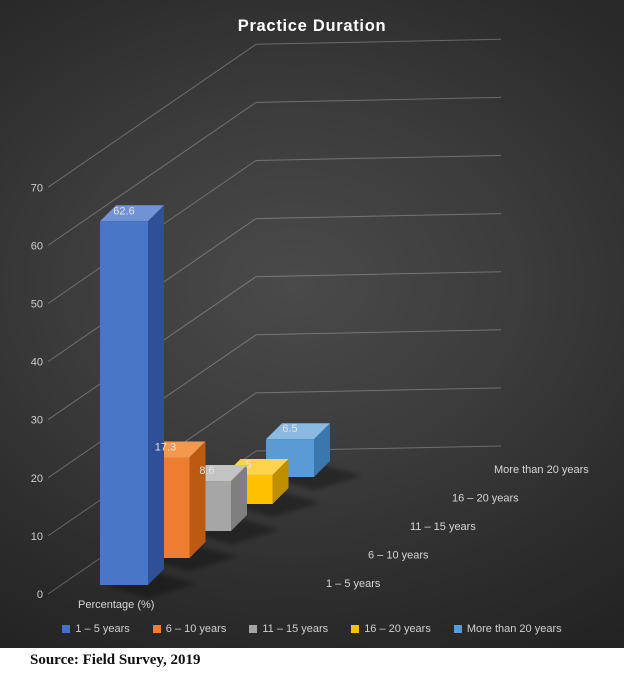  Describe the element at coordinates (541, 470) in the screenshot. I see `category-label-More than 20 years: More than 20 years` at that location.